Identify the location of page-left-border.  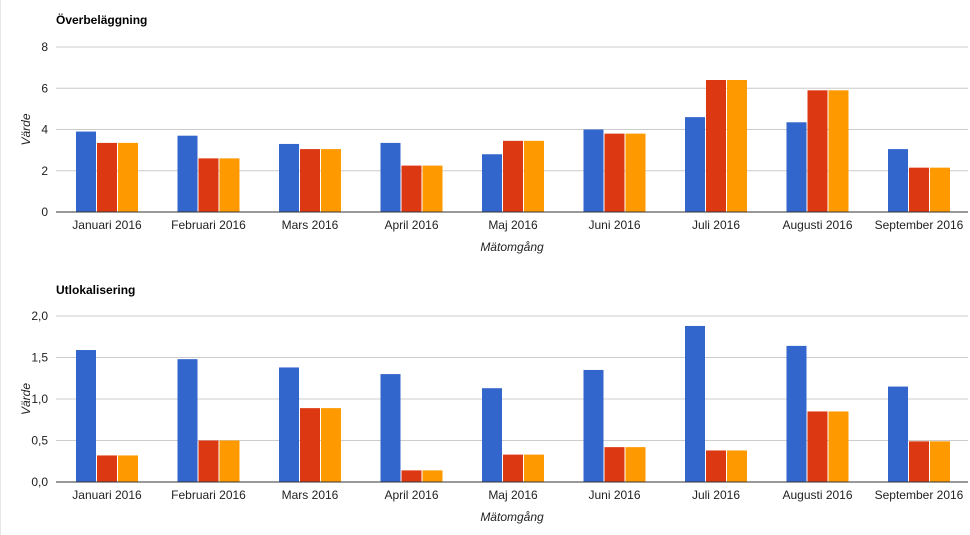
(0, 267).